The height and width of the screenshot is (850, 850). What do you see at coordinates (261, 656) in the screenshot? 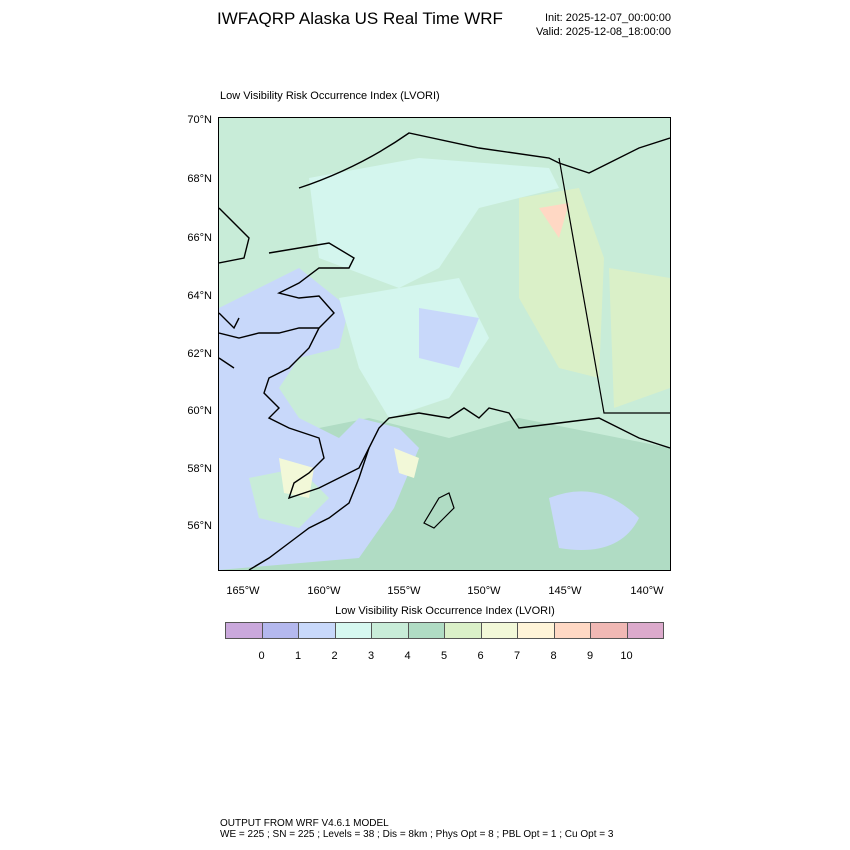
I see `colorbar-label: 0` at bounding box center [261, 656].